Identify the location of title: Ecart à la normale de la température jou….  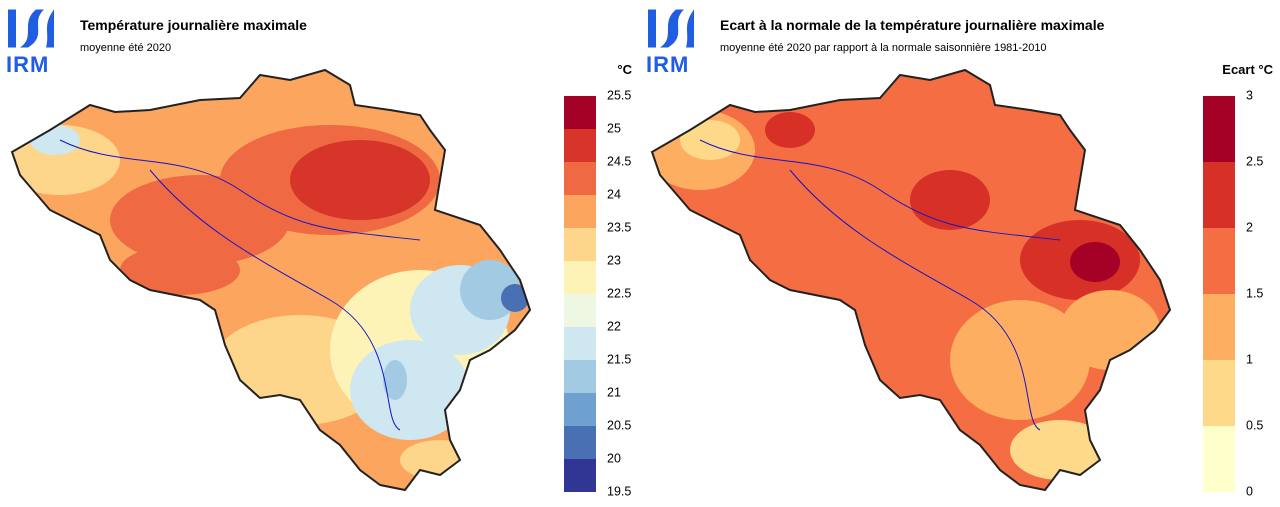
(912, 25).